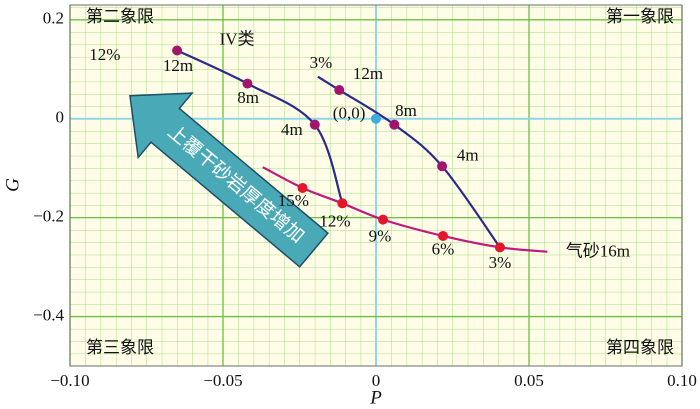  What do you see at coordinates (443, 249) in the screenshot?
I see `annotation: 6%` at bounding box center [443, 249].